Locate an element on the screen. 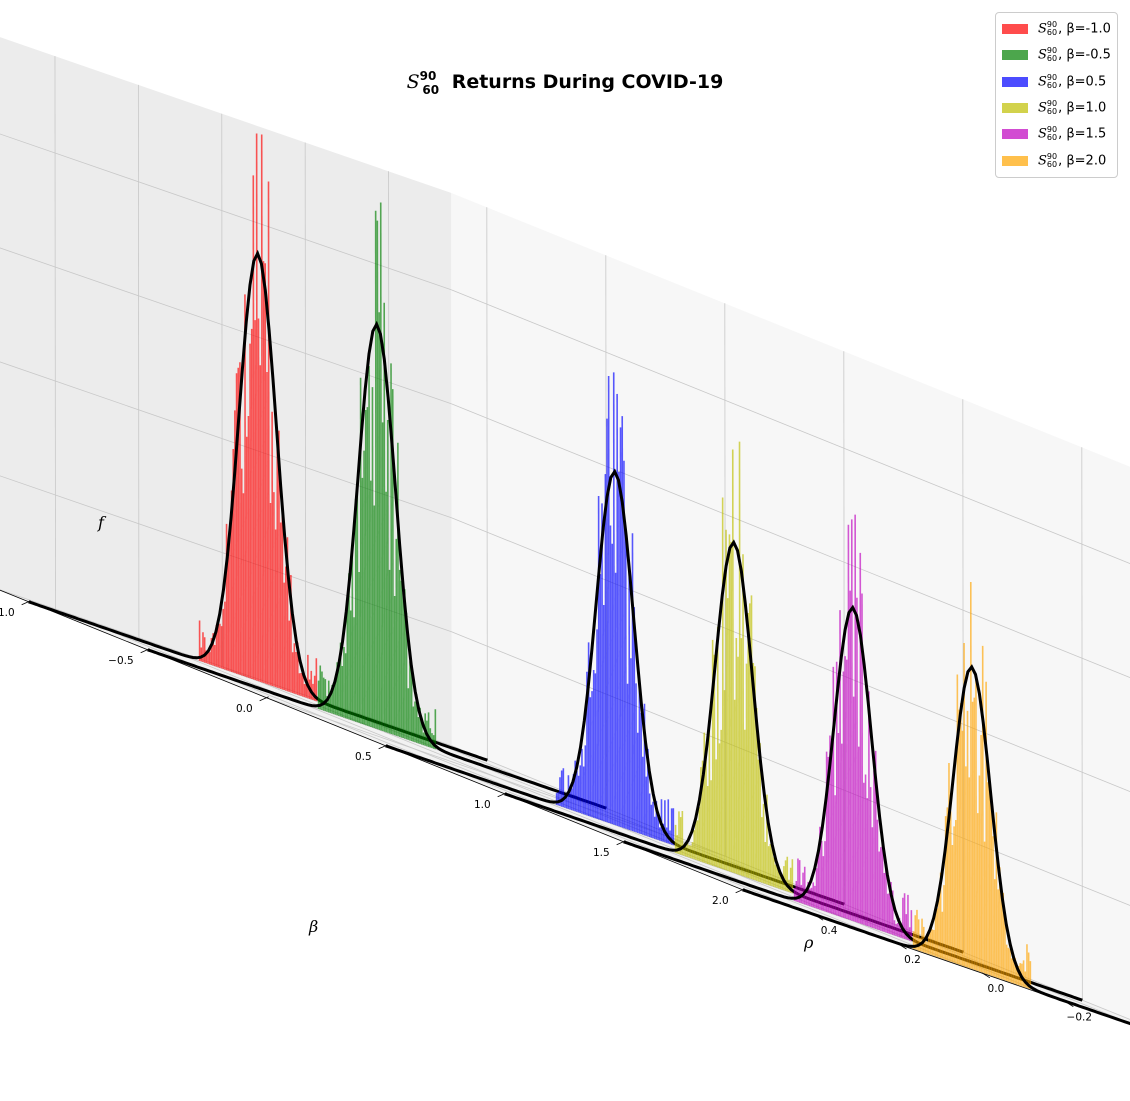  legend-item: S 90 60, β=2.0 is located at coordinates (1054, 161).